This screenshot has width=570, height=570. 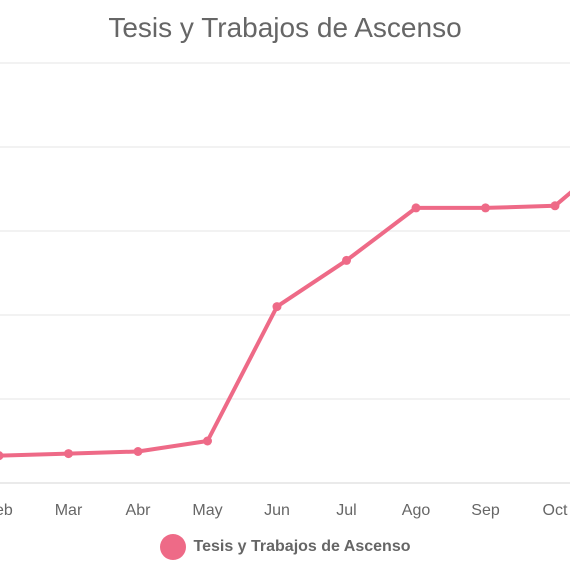 What do you see at coordinates (285, 27) in the screenshot?
I see `chart-title: Tesis y Trabajos de Ascenso` at bounding box center [285, 27].